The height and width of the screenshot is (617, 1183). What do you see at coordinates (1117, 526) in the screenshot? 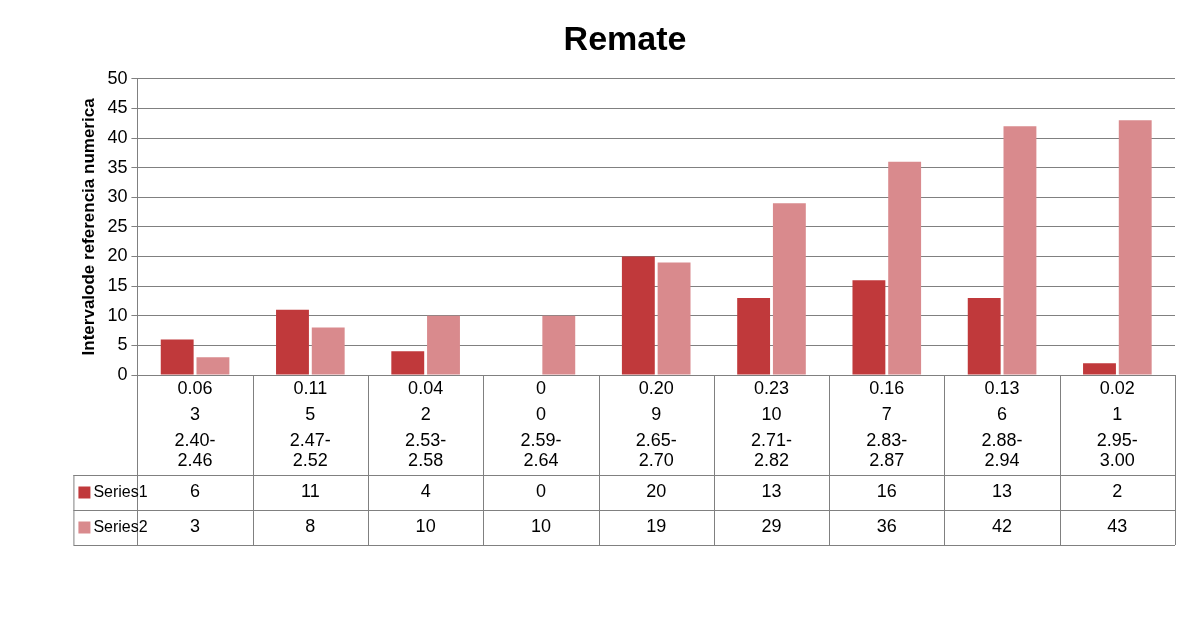
I see `data-label: 43` at bounding box center [1117, 526].